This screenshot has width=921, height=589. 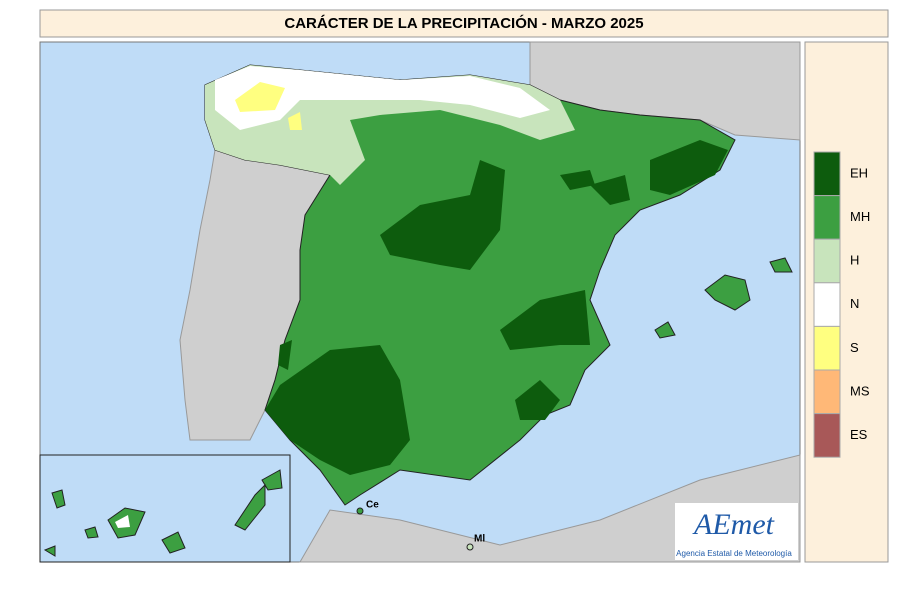 I want to click on canarias, so click(x=163, y=513).